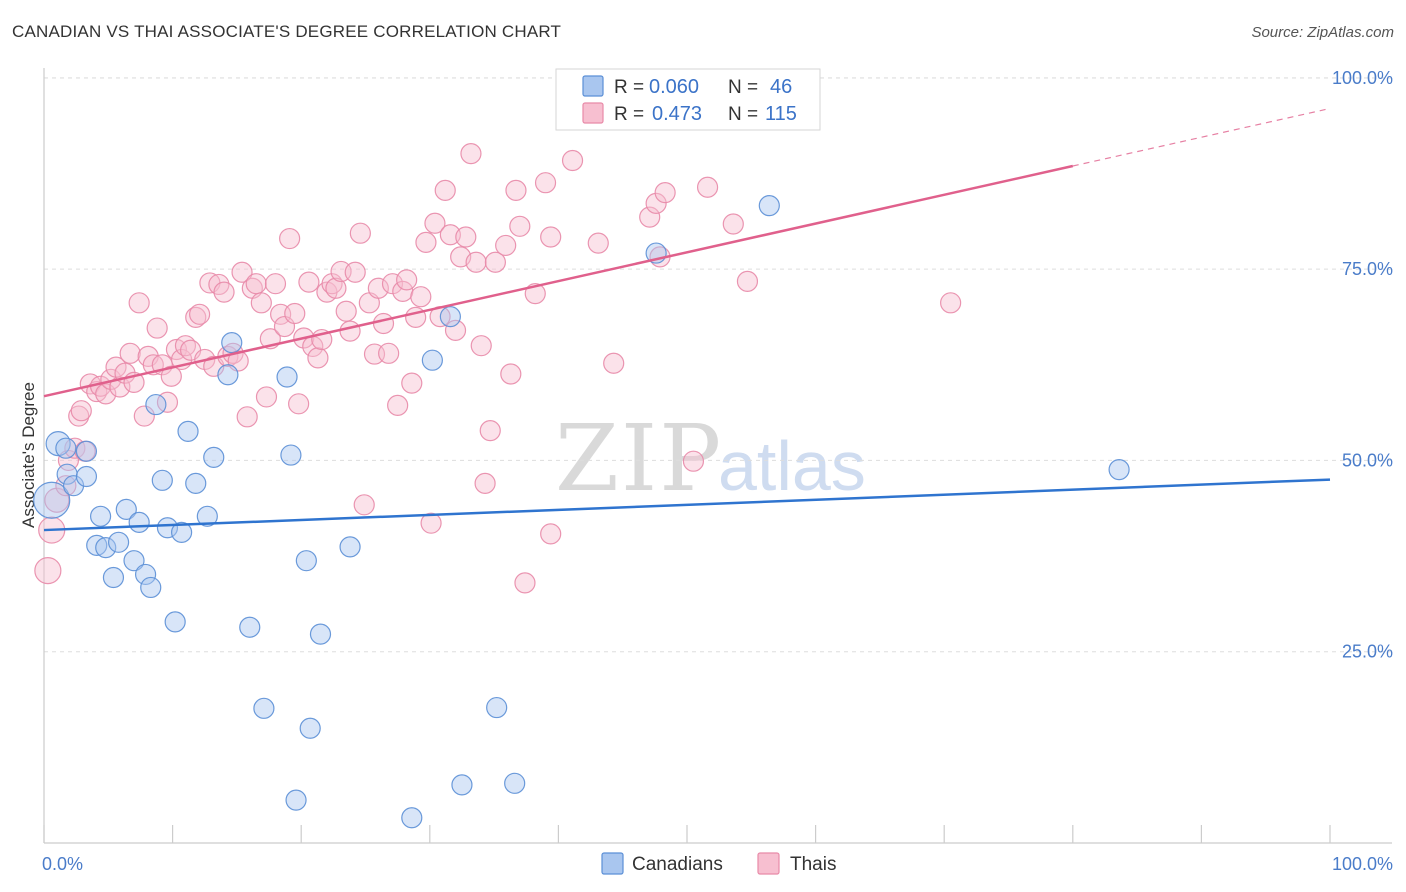  What do you see at coordinates (62, 864) in the screenshot?
I see `x-tick-label-start: 0.0%` at bounding box center [62, 864].